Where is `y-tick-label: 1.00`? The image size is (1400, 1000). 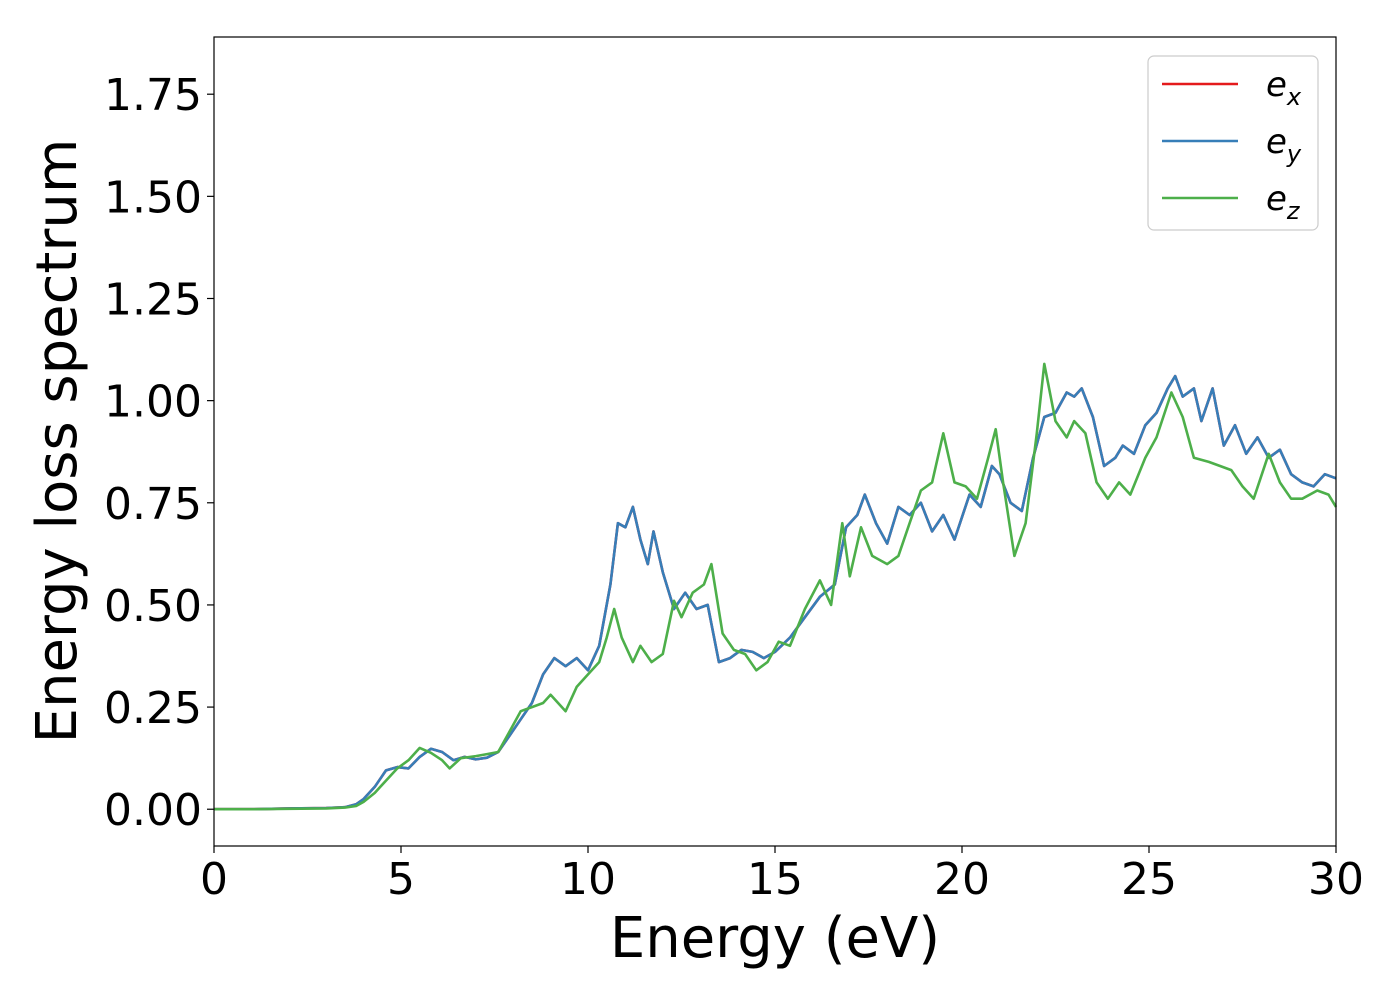
y-tick-label: 1.00 is located at coordinates (153, 402).